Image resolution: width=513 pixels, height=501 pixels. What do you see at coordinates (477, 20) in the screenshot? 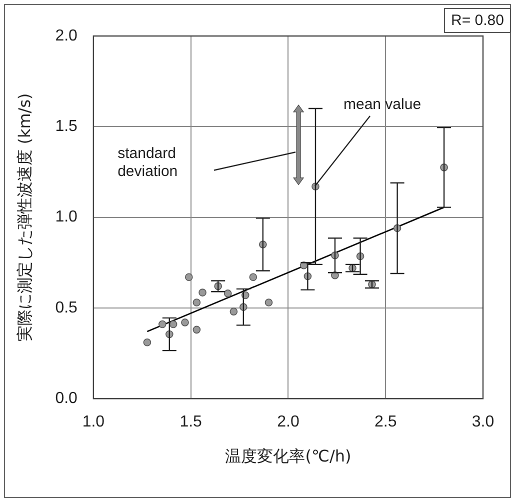
I see `text: R= 0.80` at bounding box center [477, 20].